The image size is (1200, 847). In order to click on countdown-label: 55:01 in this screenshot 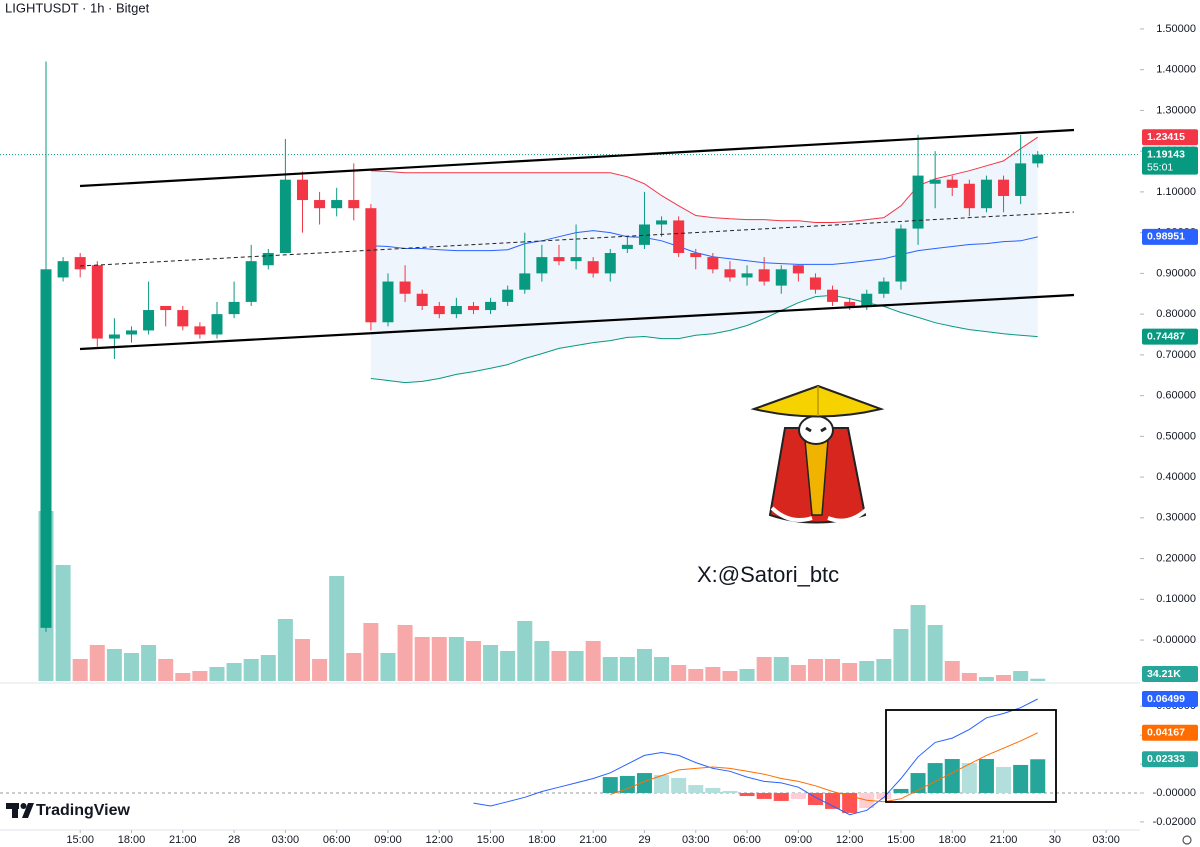, I will do `click(1160, 167)`.